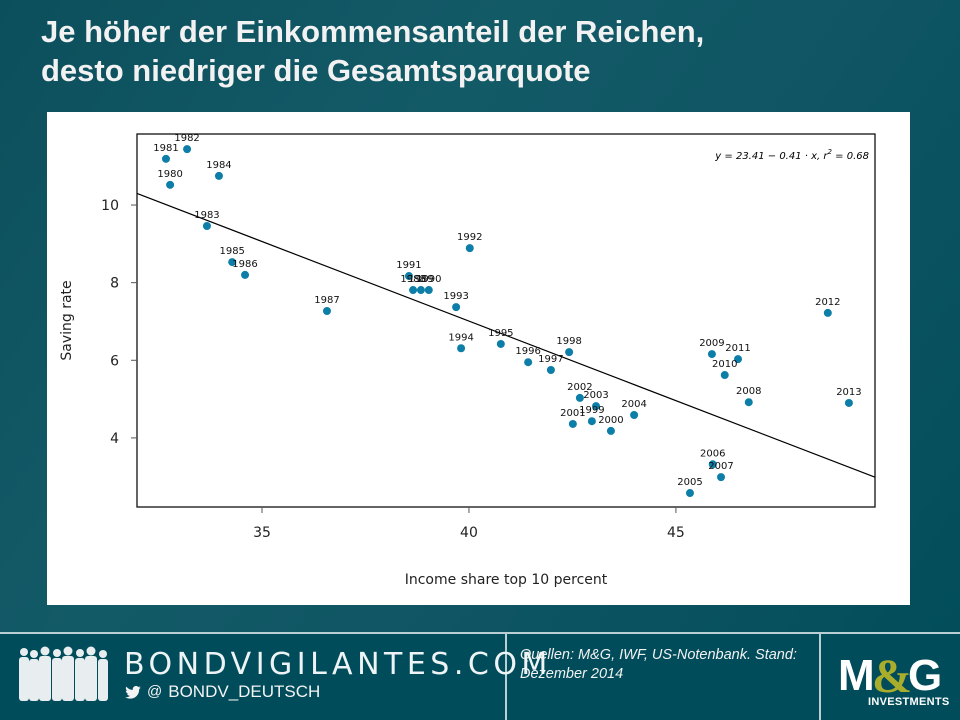 This screenshot has height=720, width=960. What do you see at coordinates (724, 364) in the screenshot?
I see `data-label-2010: 2010` at bounding box center [724, 364].